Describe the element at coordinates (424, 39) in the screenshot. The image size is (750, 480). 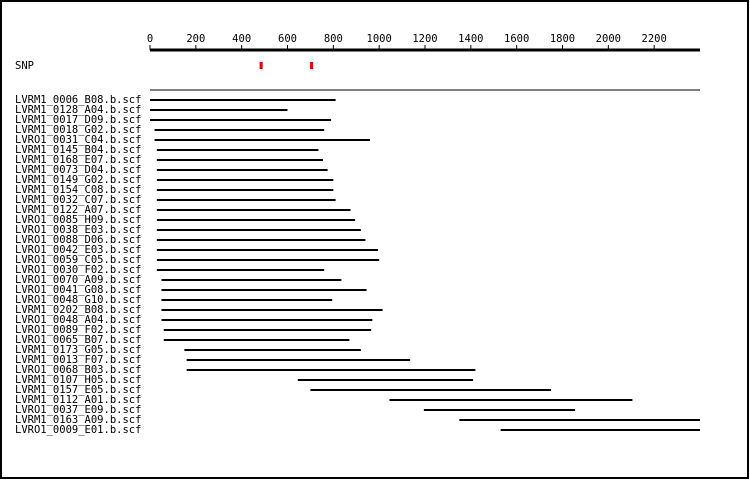
I see `x-tick-label: 1200` at that location.